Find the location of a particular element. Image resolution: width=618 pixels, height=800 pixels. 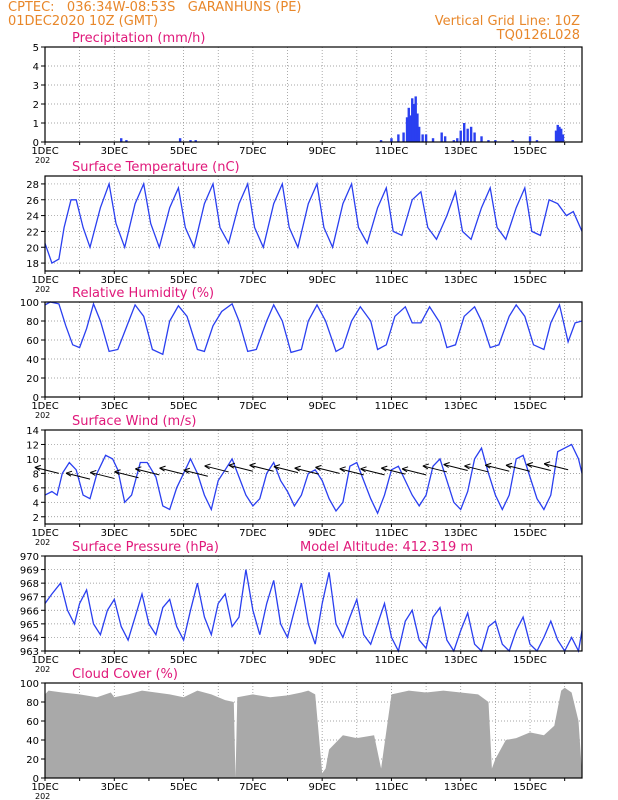

precip-ytick-label: 4 is located at coordinates (36, 67).